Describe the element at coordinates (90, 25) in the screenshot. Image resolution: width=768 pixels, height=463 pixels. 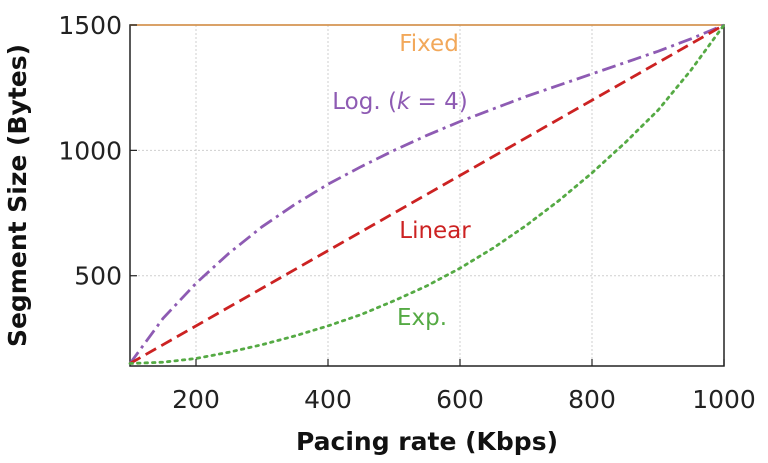
I see `y-tick-label: 1500` at that location.